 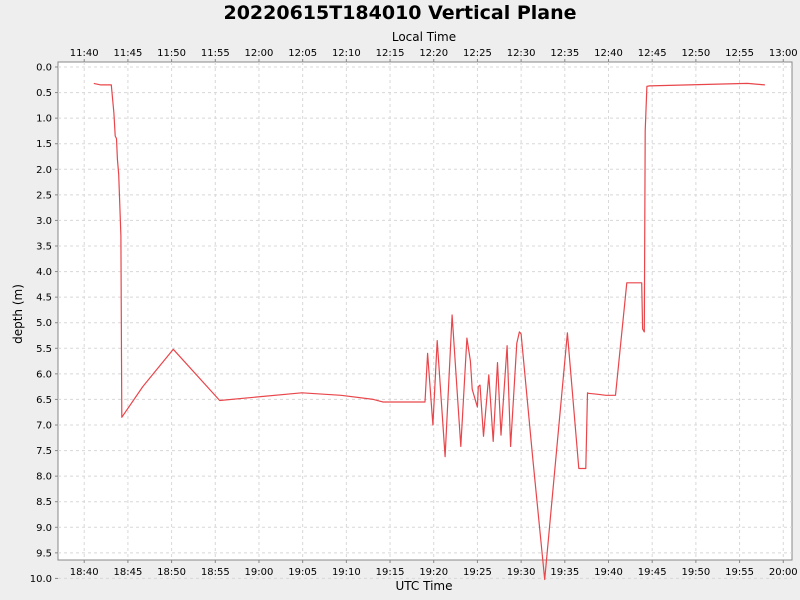 What do you see at coordinates (302, 53) in the screenshot?
I see `x2-tick-label: 12:05` at bounding box center [302, 53].